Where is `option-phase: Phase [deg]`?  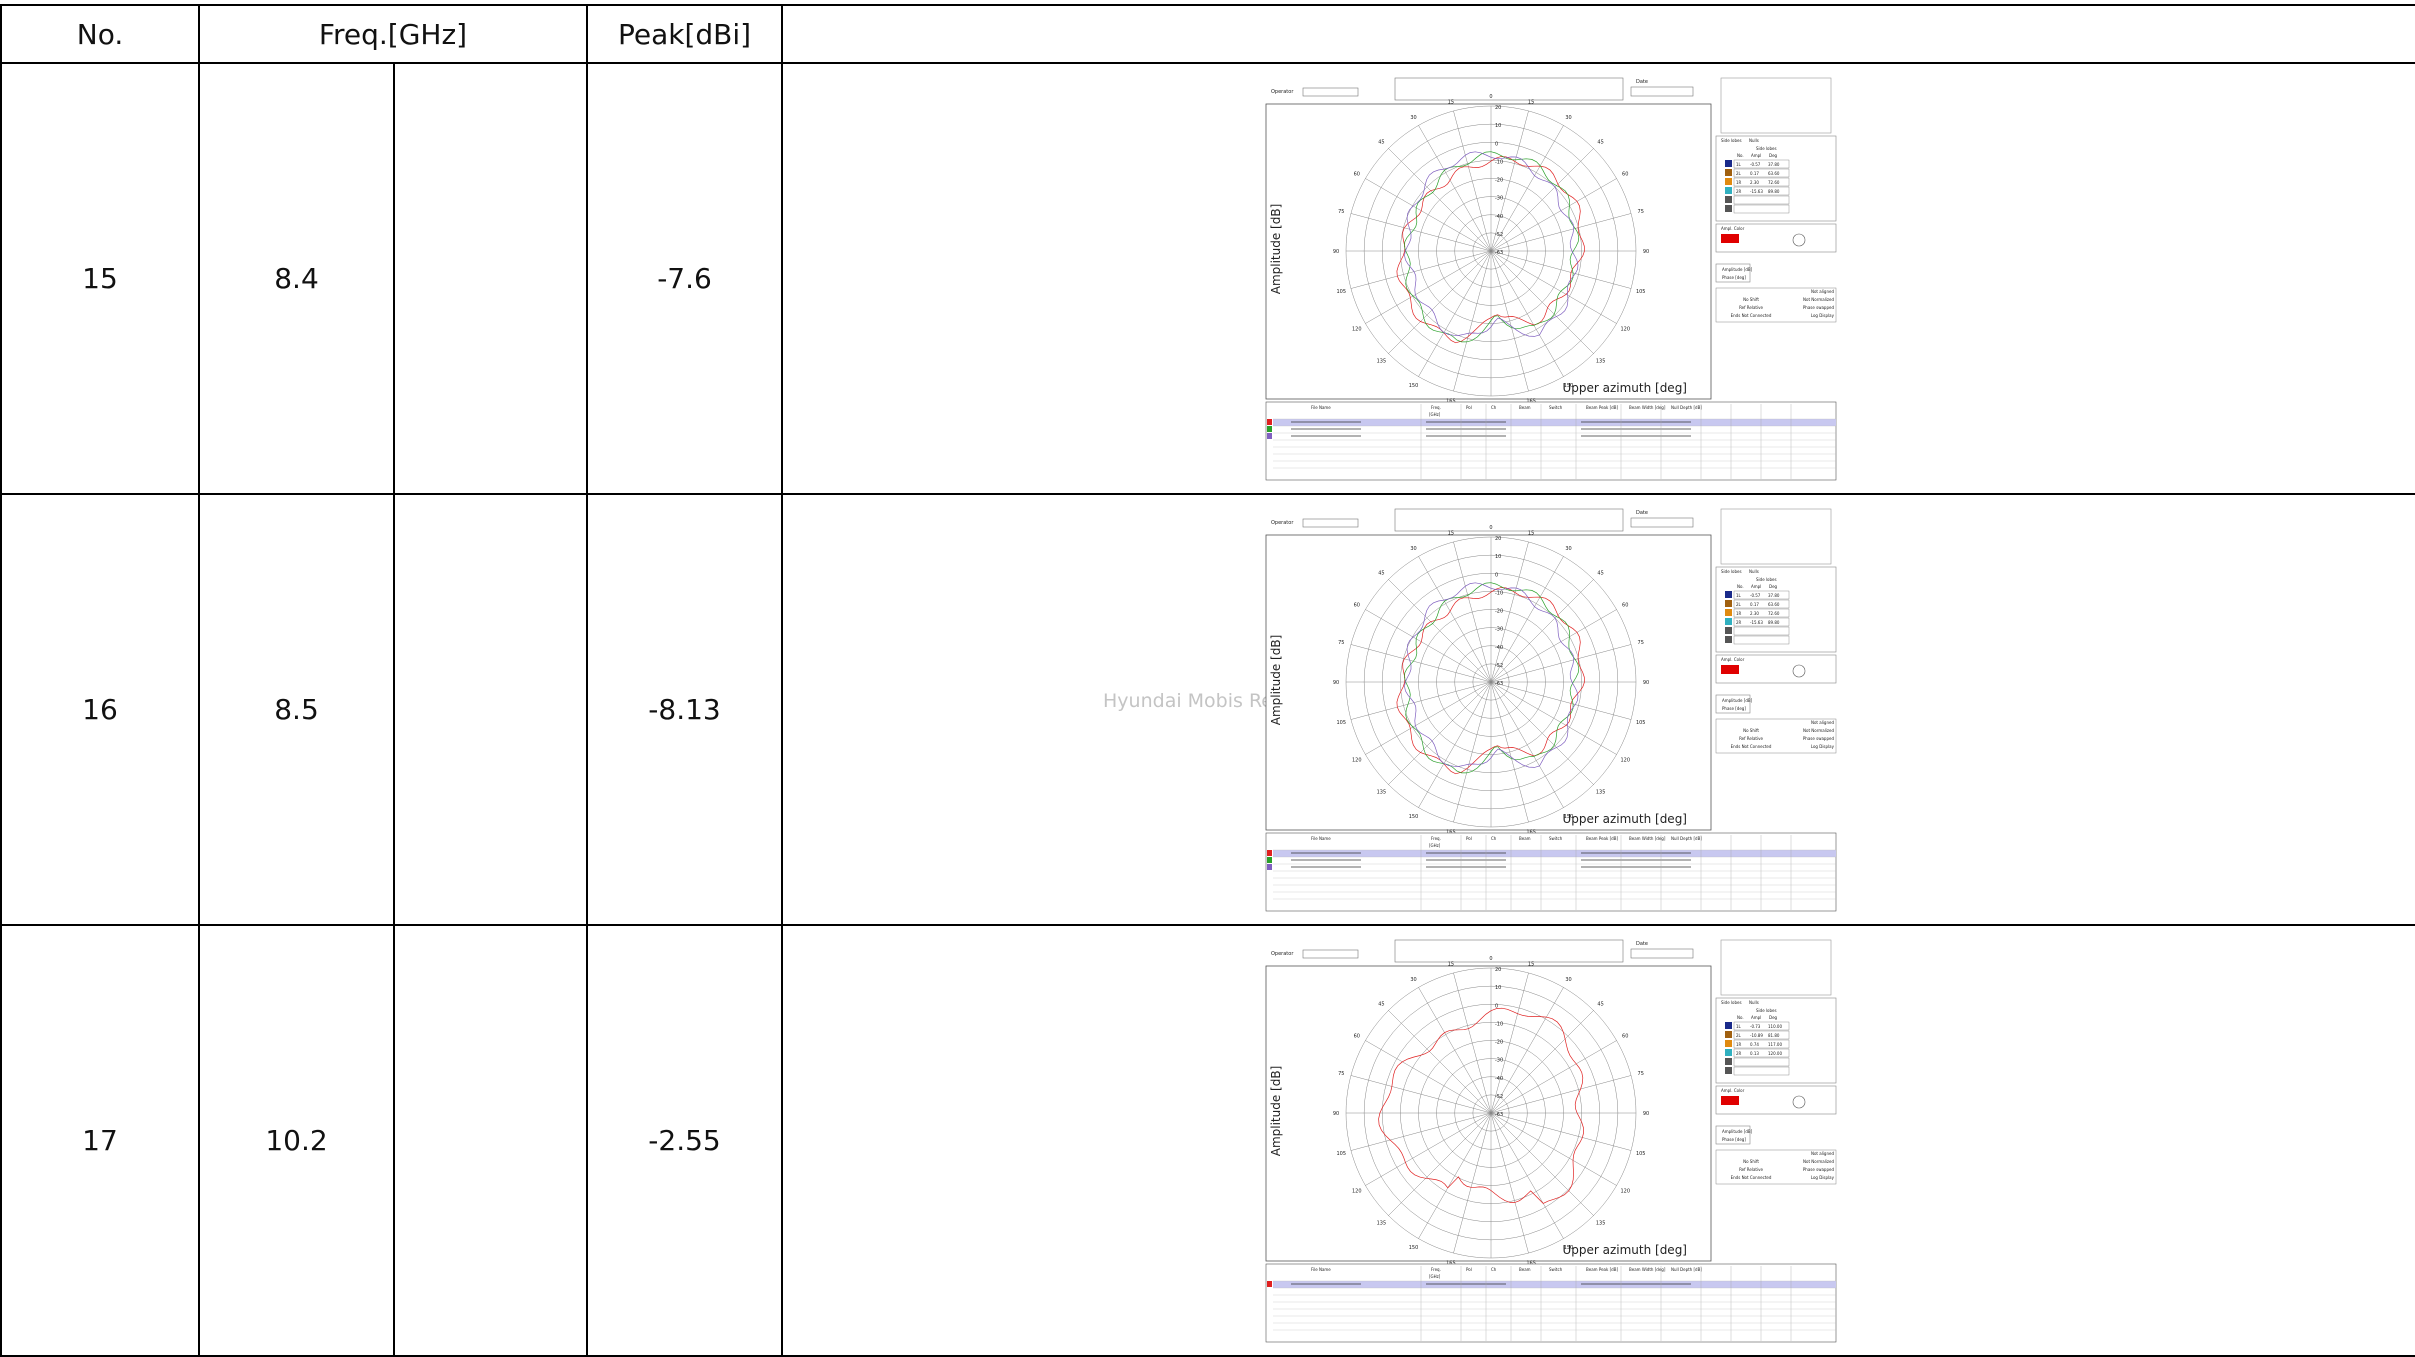
option-phase: Phase [deg] is located at coordinates (1734, 1139).